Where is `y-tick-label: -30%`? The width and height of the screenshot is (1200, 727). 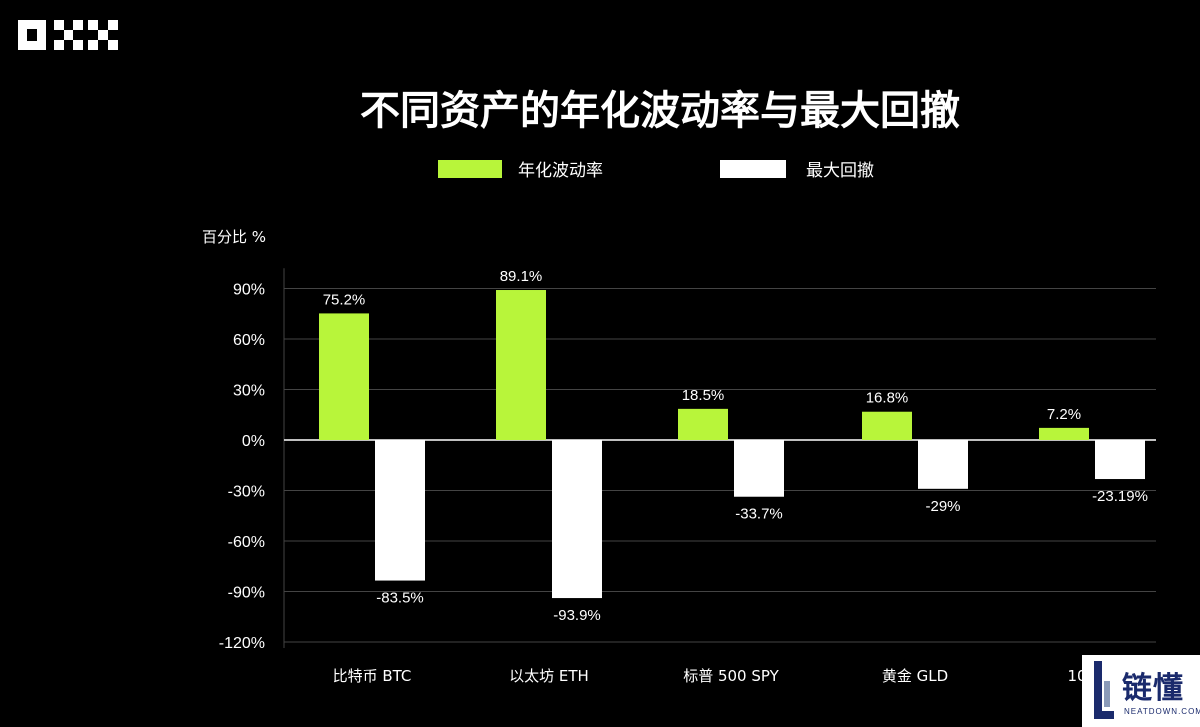
y-tick-label: -30% is located at coordinates (246, 492).